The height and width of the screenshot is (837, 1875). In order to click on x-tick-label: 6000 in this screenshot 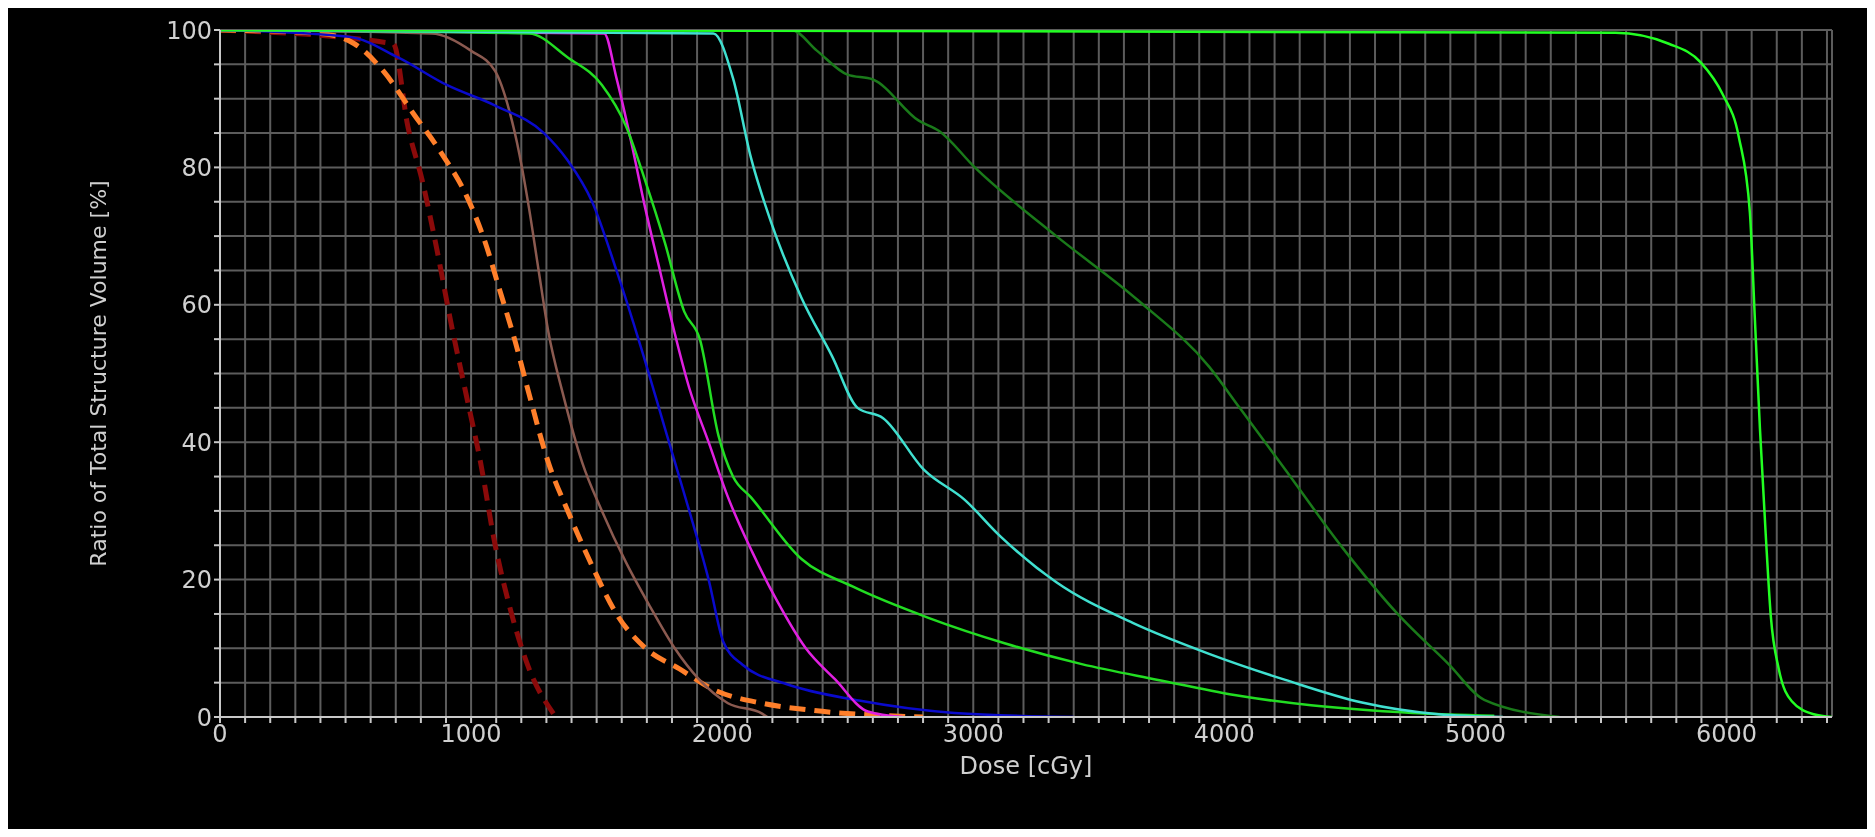, I will do `click(1727, 734)`.